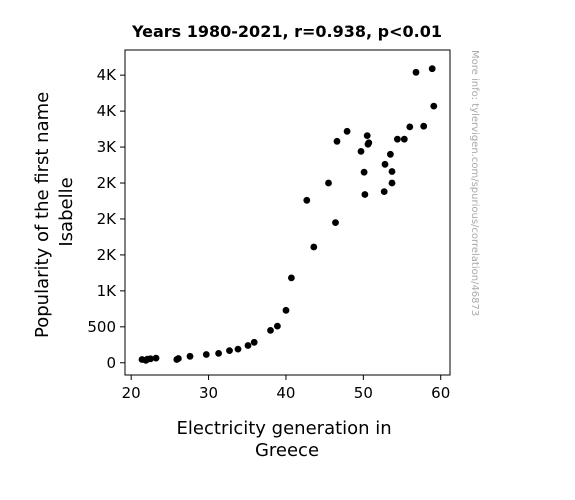  Describe the element at coordinates (101, 327) in the screenshot. I see `y-tick-label: 500` at that location.